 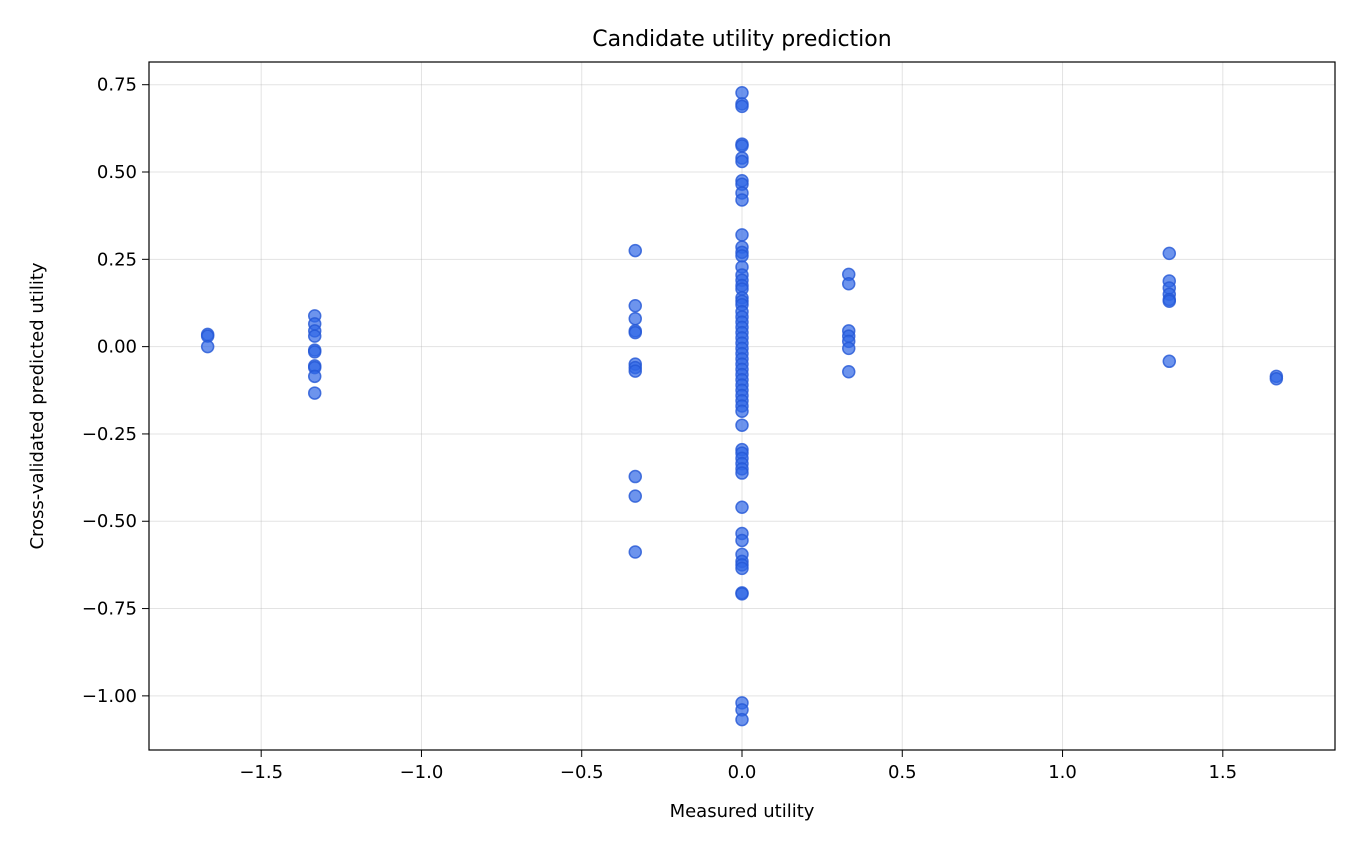 I want to click on x-axis-ticks: −1.5 −1.0 −0.5 0.0 0.5 1.0 1.5, so click(x=738, y=766).